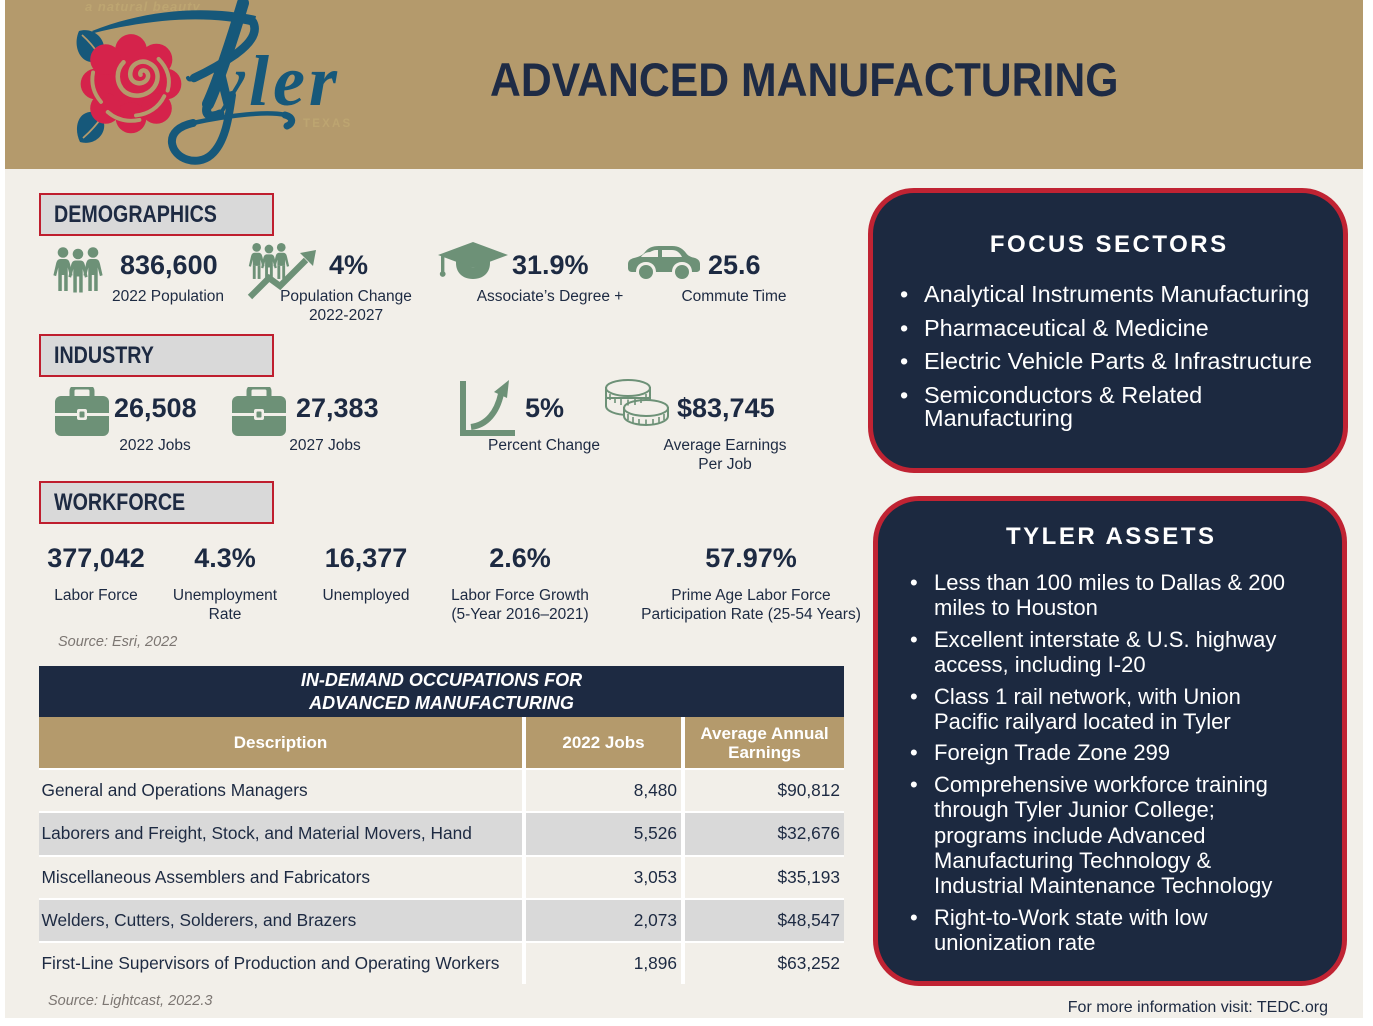  What do you see at coordinates (273, 81) in the screenshot?
I see `svg-text: yler` at bounding box center [273, 81].